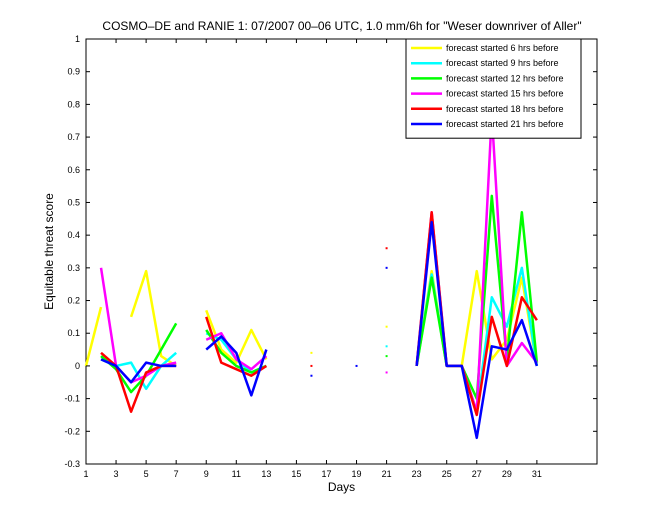 The image size is (660, 520). I want to click on x-tick-label: 19, so click(357, 474).